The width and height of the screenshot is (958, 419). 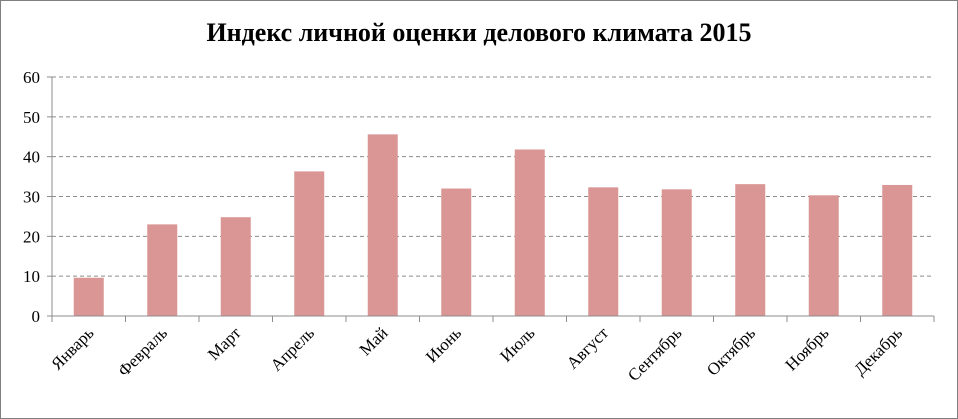 What do you see at coordinates (293, 349) in the screenshot?
I see `x-tick-label: Апрель` at bounding box center [293, 349].